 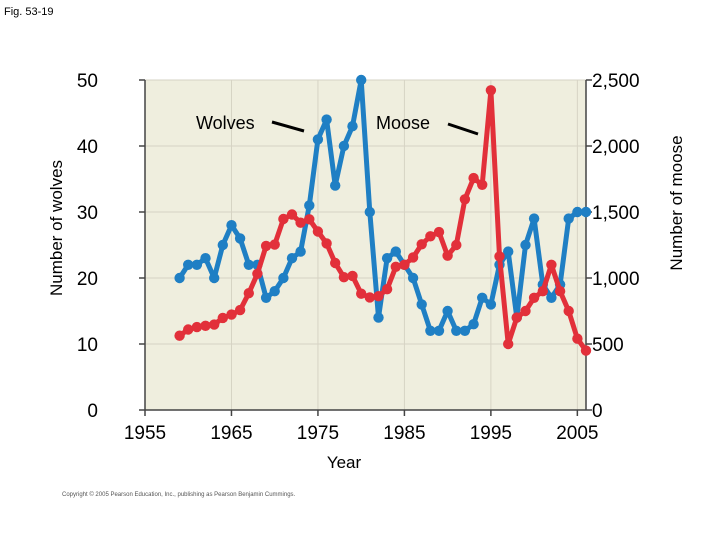 What do you see at coordinates (616, 147) in the screenshot?
I see `y-tick-label-right: 2,000` at bounding box center [616, 147].